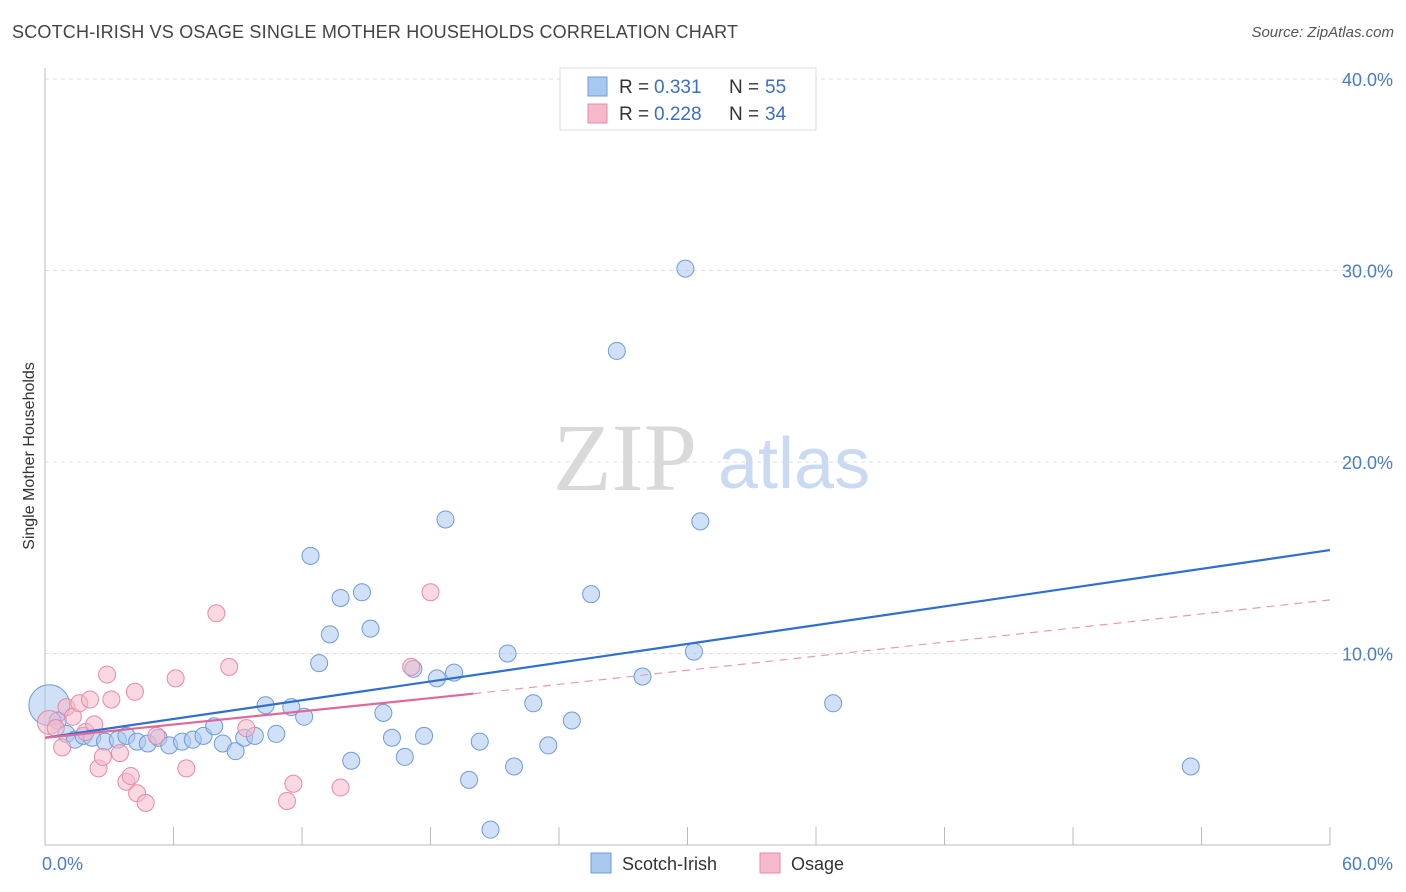 The image size is (1406, 892). I want to click on bottom-legend: Scotch-Irish Osage, so click(717, 863).